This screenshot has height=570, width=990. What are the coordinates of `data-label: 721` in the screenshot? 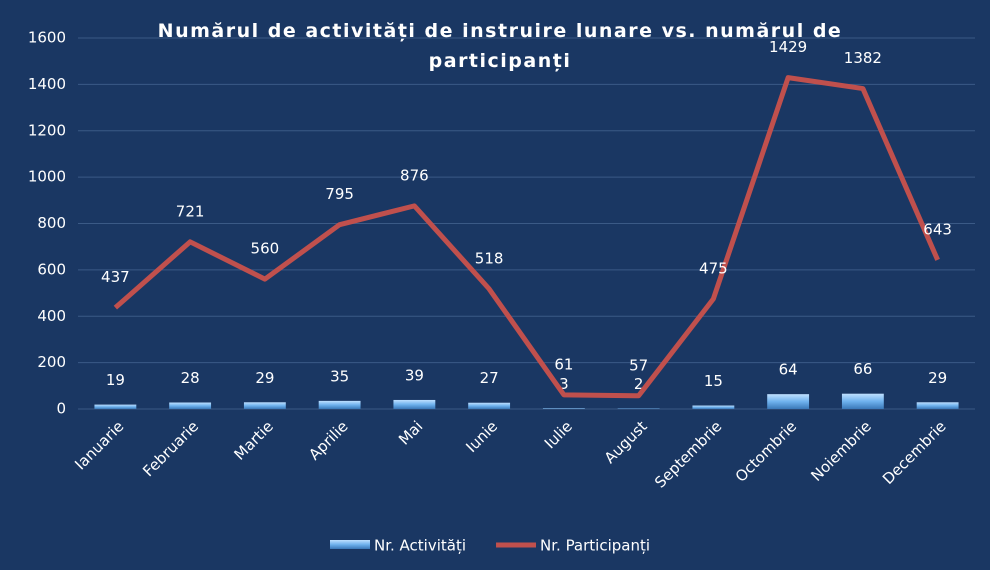 It's located at (190, 211).